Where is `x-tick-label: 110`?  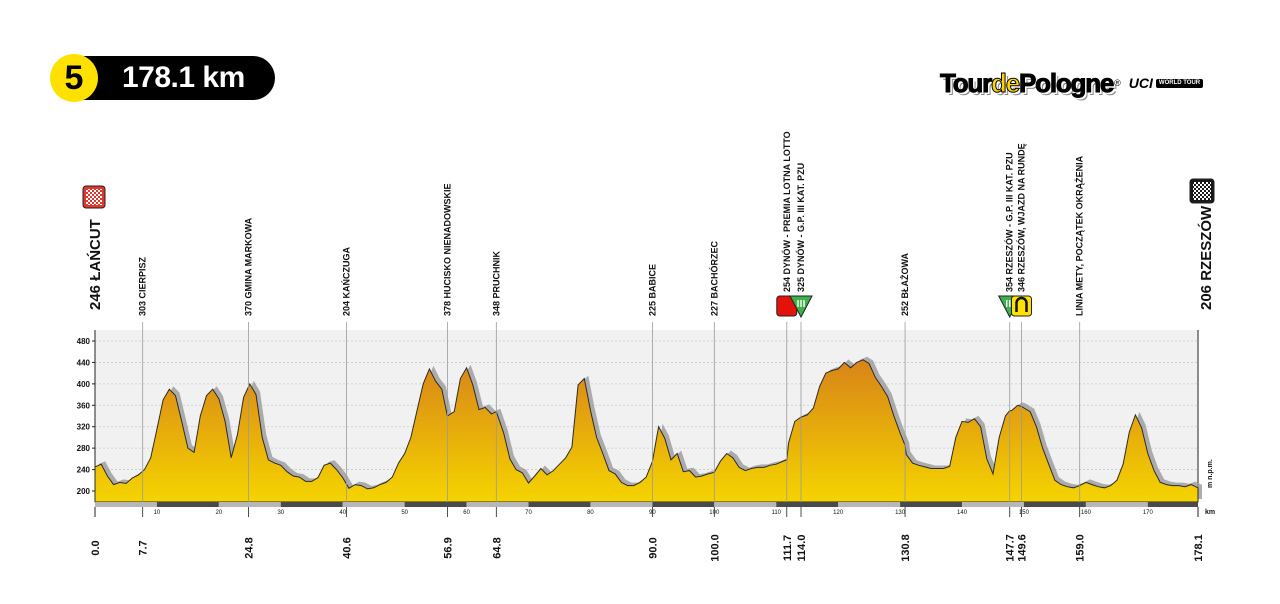
x-tick-label: 110 is located at coordinates (776, 513).